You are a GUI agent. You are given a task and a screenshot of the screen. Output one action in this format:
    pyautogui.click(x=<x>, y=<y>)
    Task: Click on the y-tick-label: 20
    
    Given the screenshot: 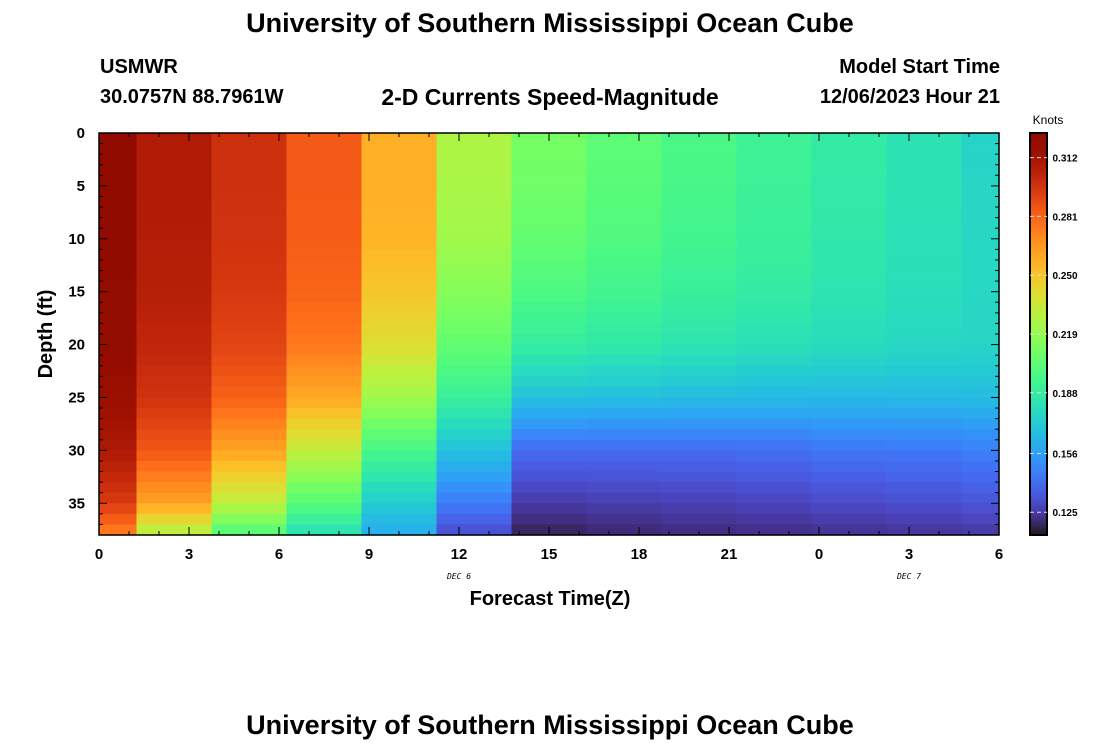 What is the action you would take?
    pyautogui.click(x=76, y=345)
    